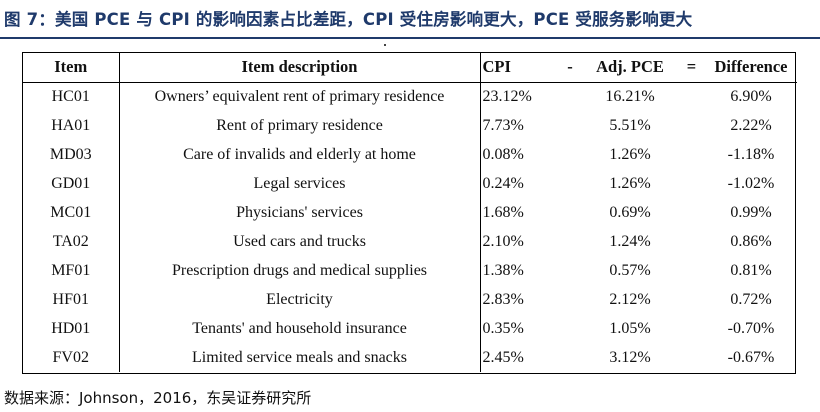  What do you see at coordinates (630, 270) in the screenshot?
I see `cell-adj-pce: 0.57%` at bounding box center [630, 270].